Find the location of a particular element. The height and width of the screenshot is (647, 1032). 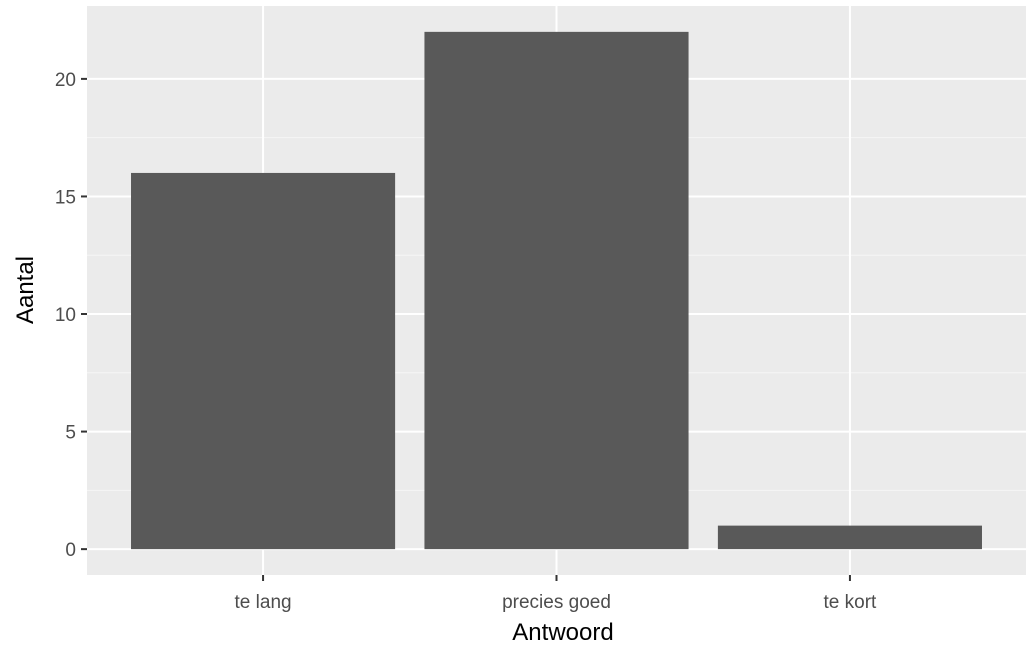

y-tick-label: 15 is located at coordinates (65, 197).